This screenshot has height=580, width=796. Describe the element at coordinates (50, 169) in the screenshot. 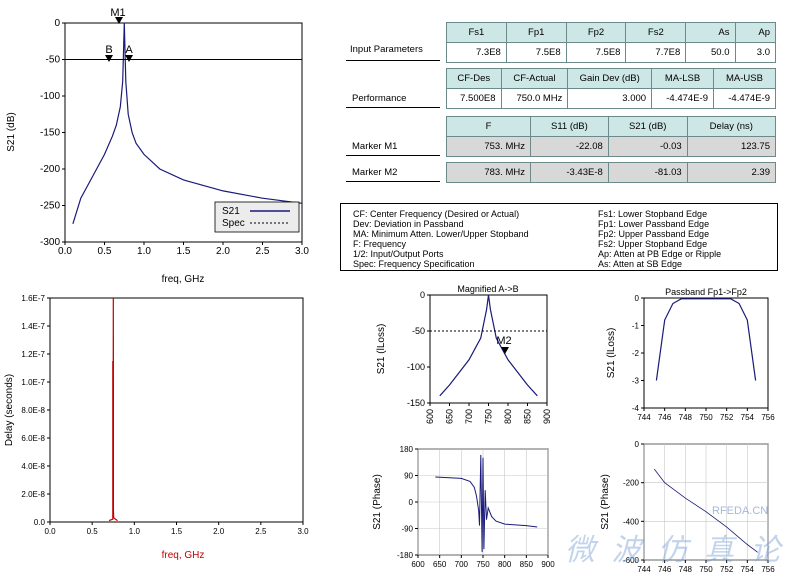

I see `y-tick-label: -200` at that location.